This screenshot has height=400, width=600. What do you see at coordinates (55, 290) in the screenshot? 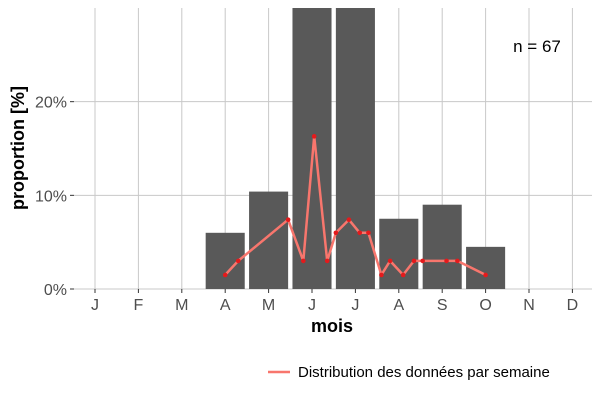
I see `y-tick-label: 0%` at bounding box center [55, 290].